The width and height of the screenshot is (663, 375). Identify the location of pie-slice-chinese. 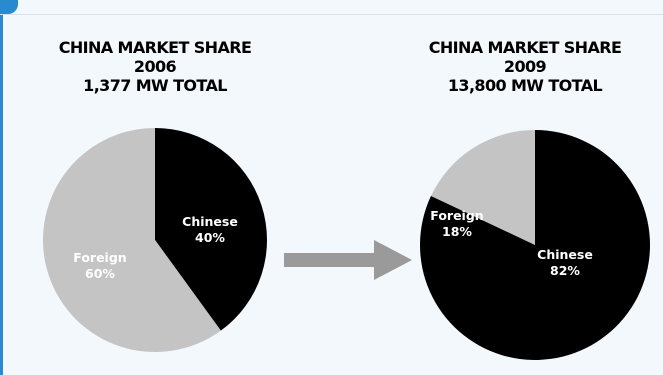
(211, 229).